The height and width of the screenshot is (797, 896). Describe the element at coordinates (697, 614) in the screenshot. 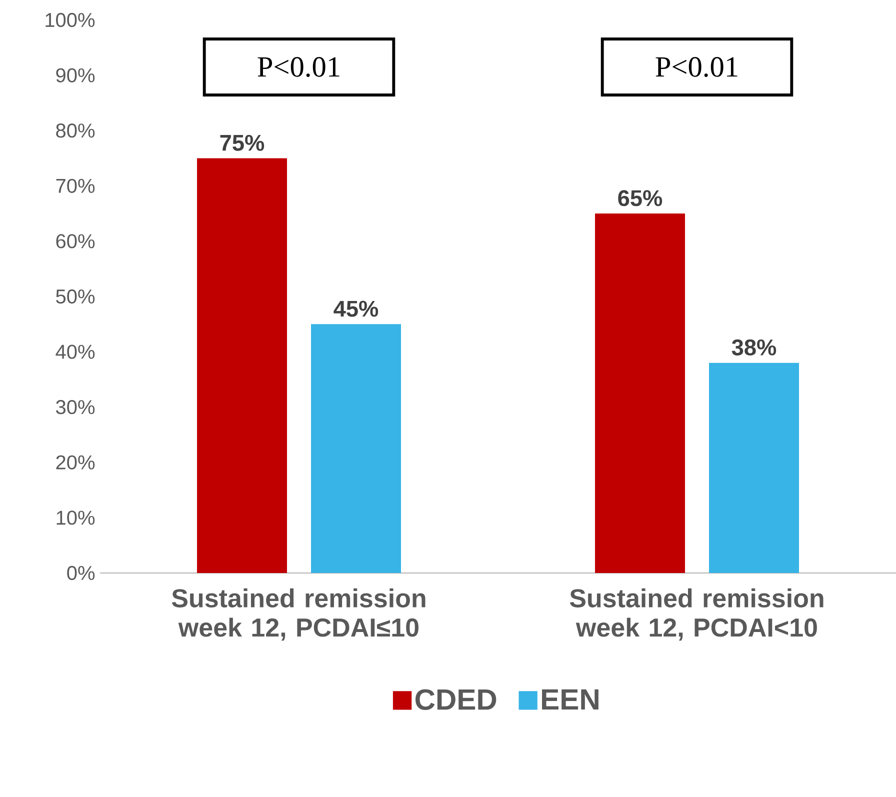

I see `x-tick-label: Sustained remission week 12, PCDAI<10` at that location.